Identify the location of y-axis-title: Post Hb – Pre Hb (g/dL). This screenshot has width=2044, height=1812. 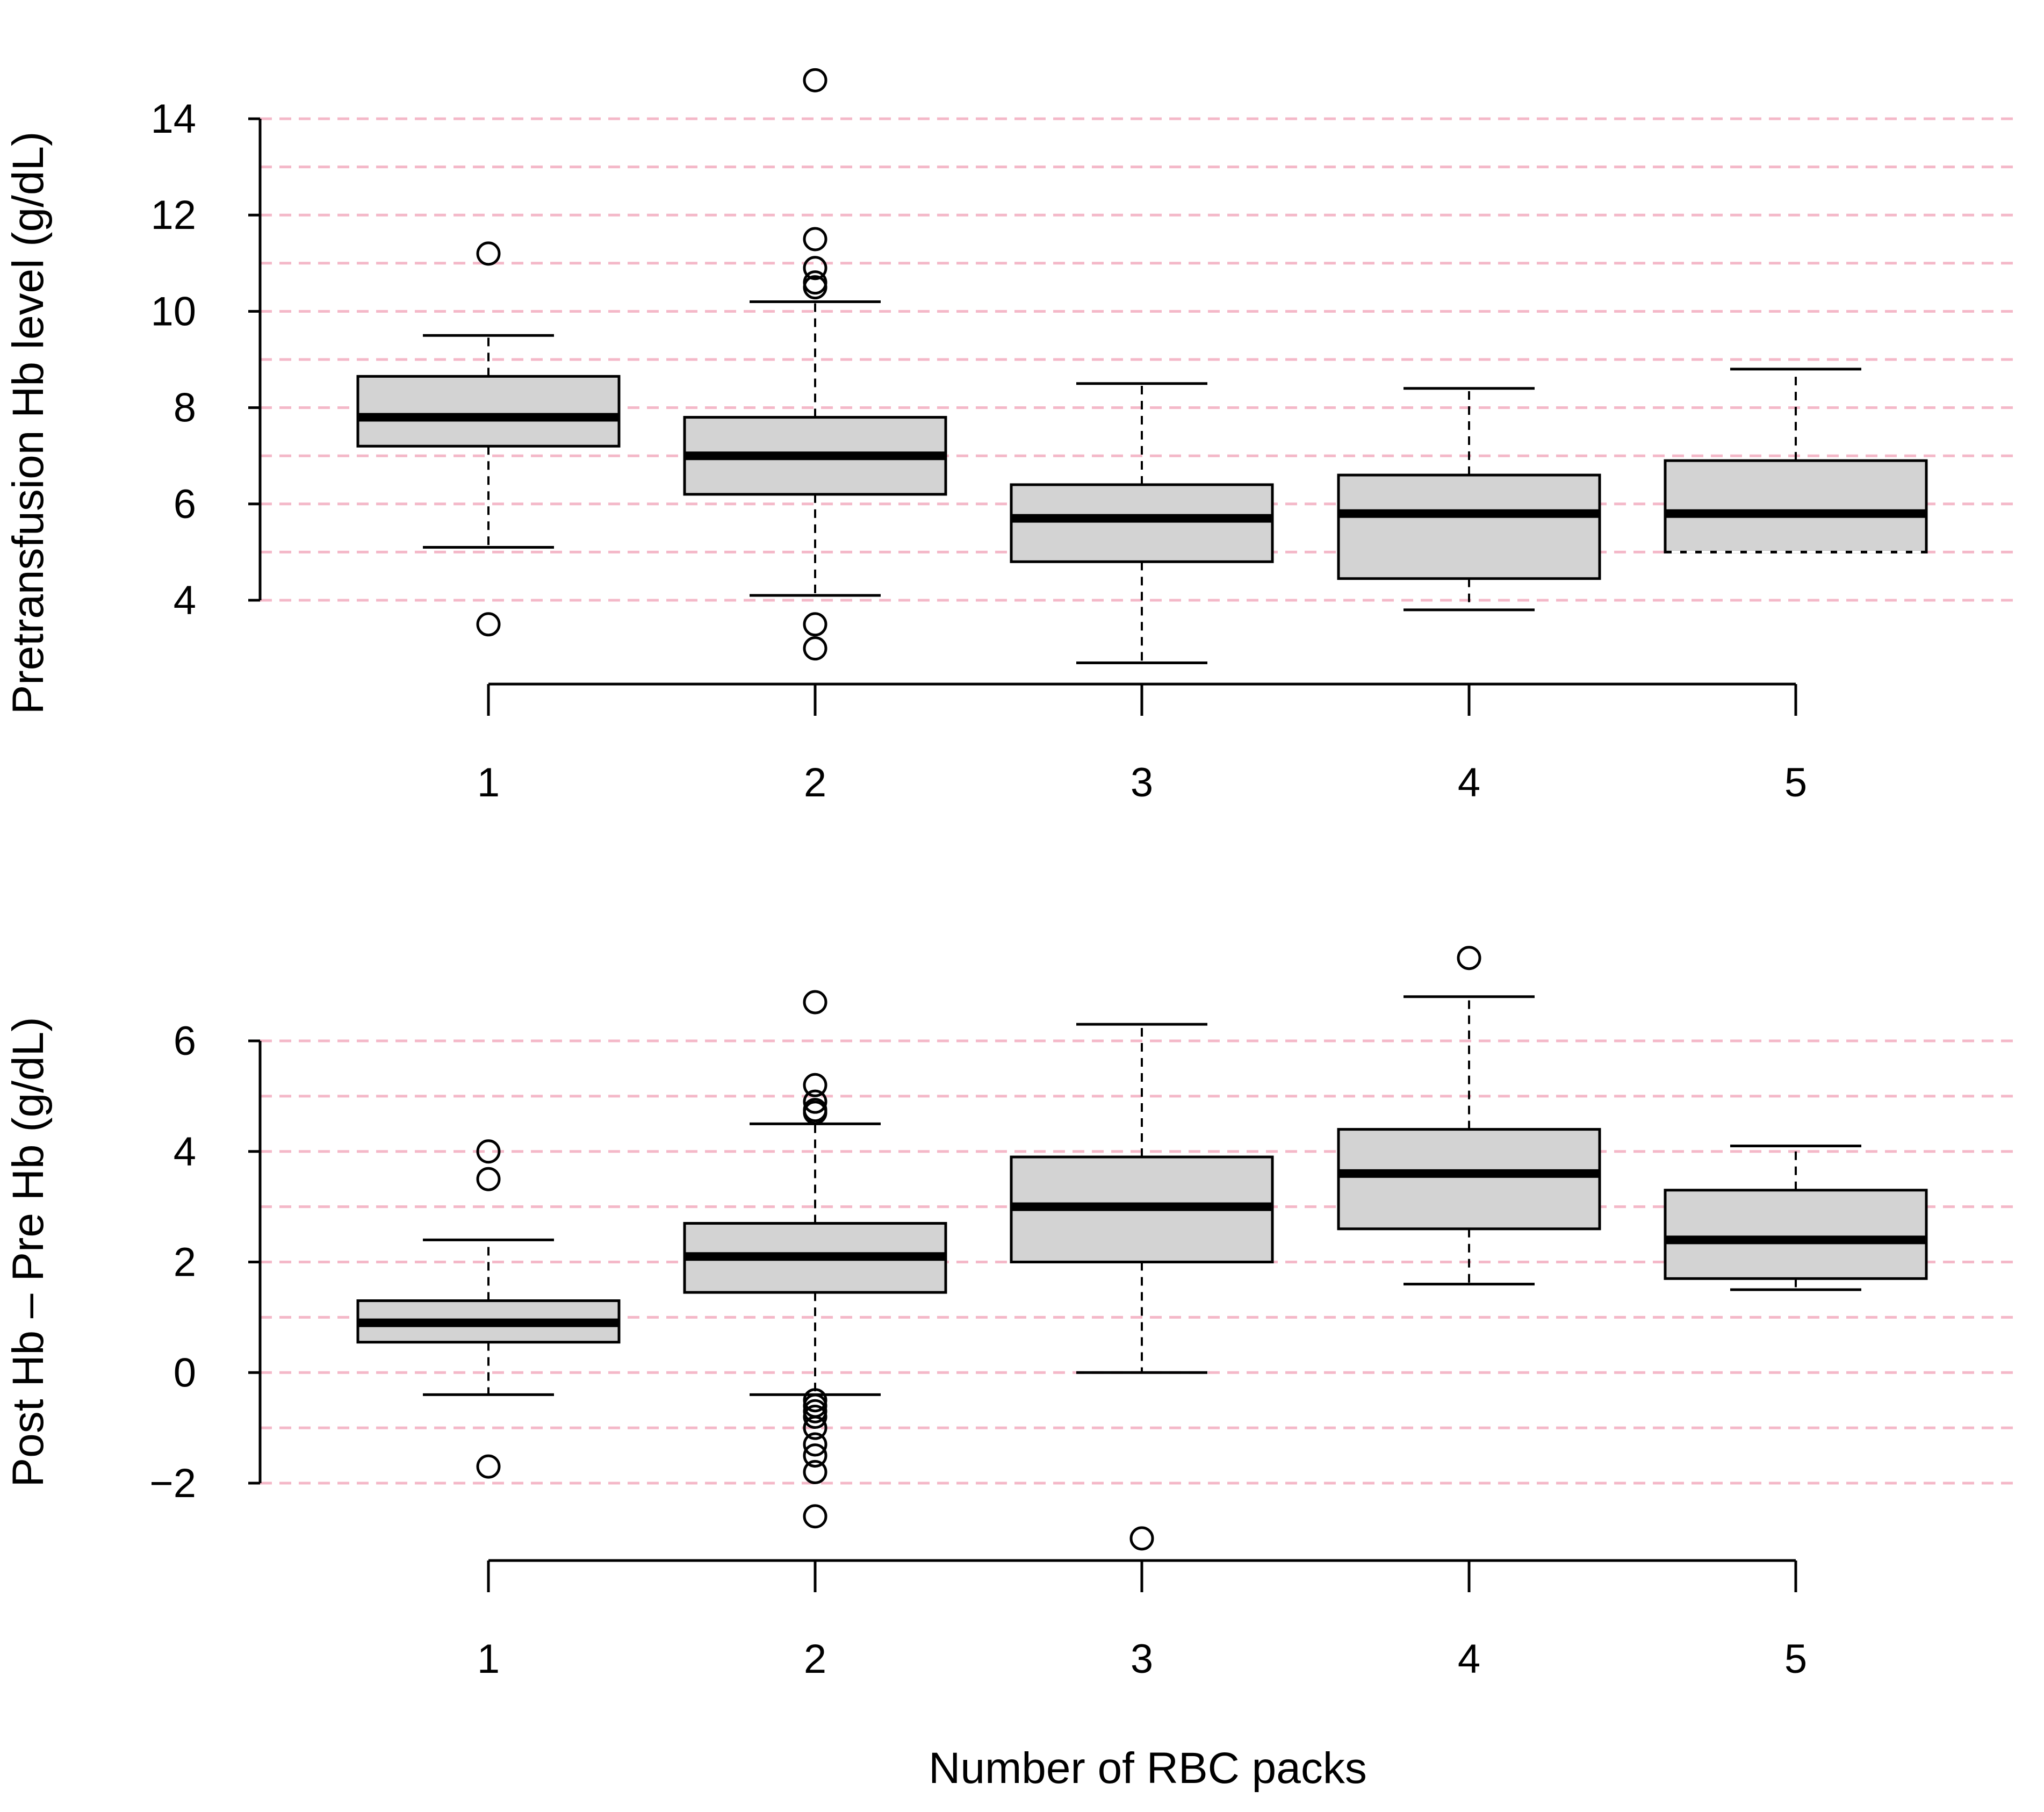
(28, 1252).